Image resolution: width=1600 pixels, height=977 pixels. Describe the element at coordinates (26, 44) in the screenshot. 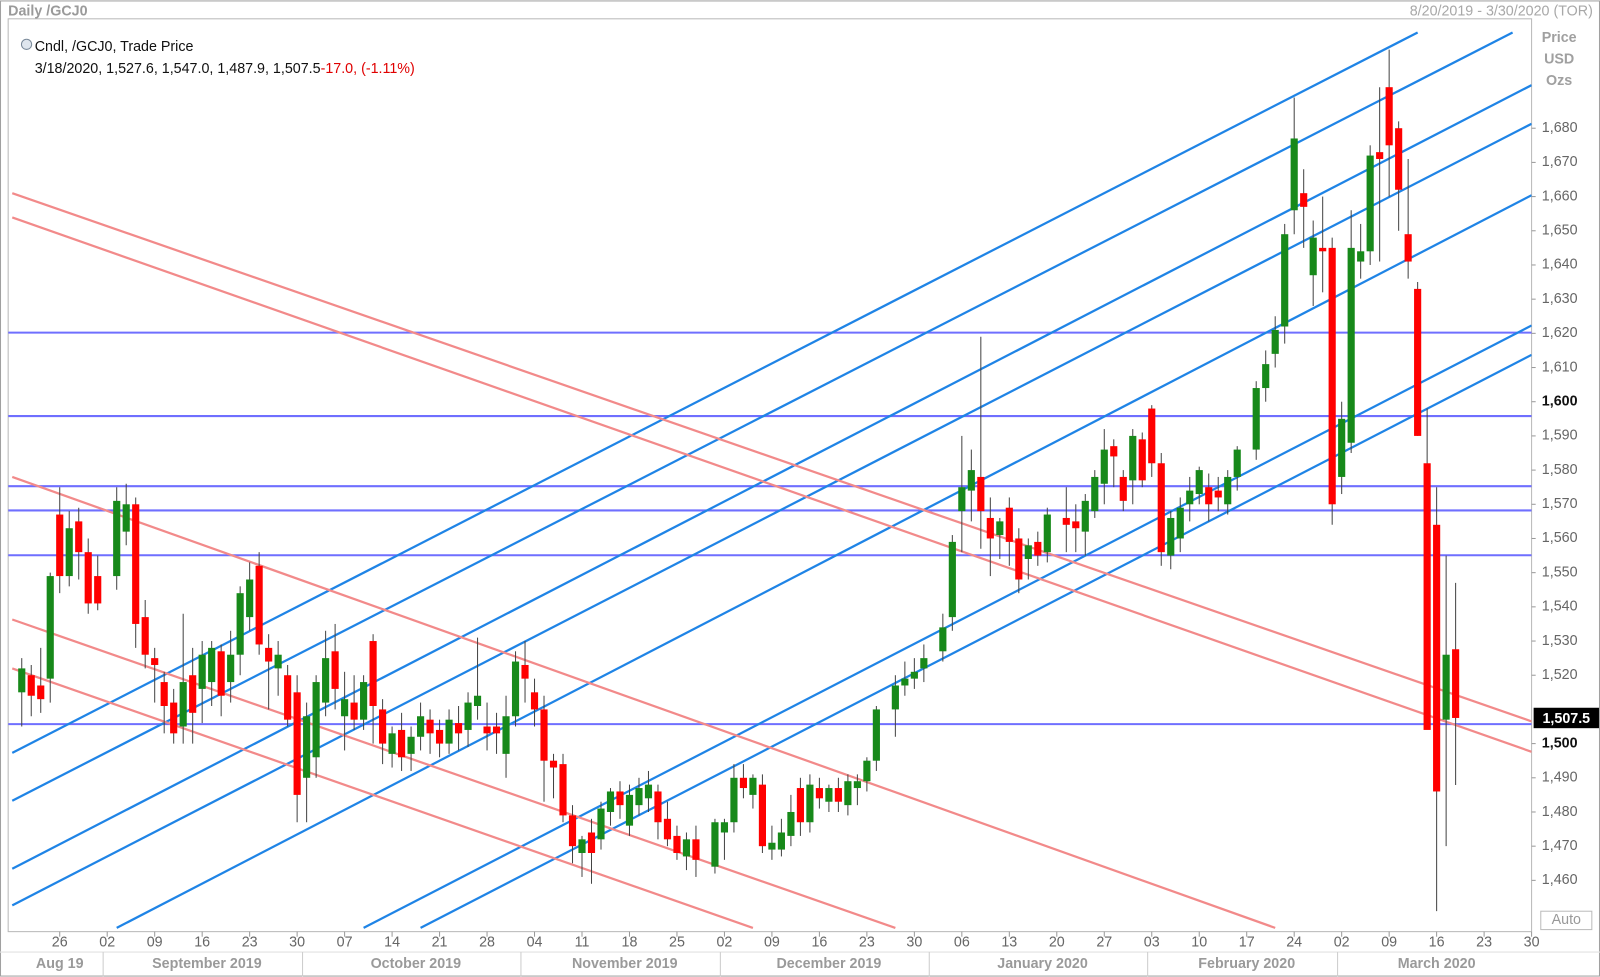

I see `legend-icon` at that location.